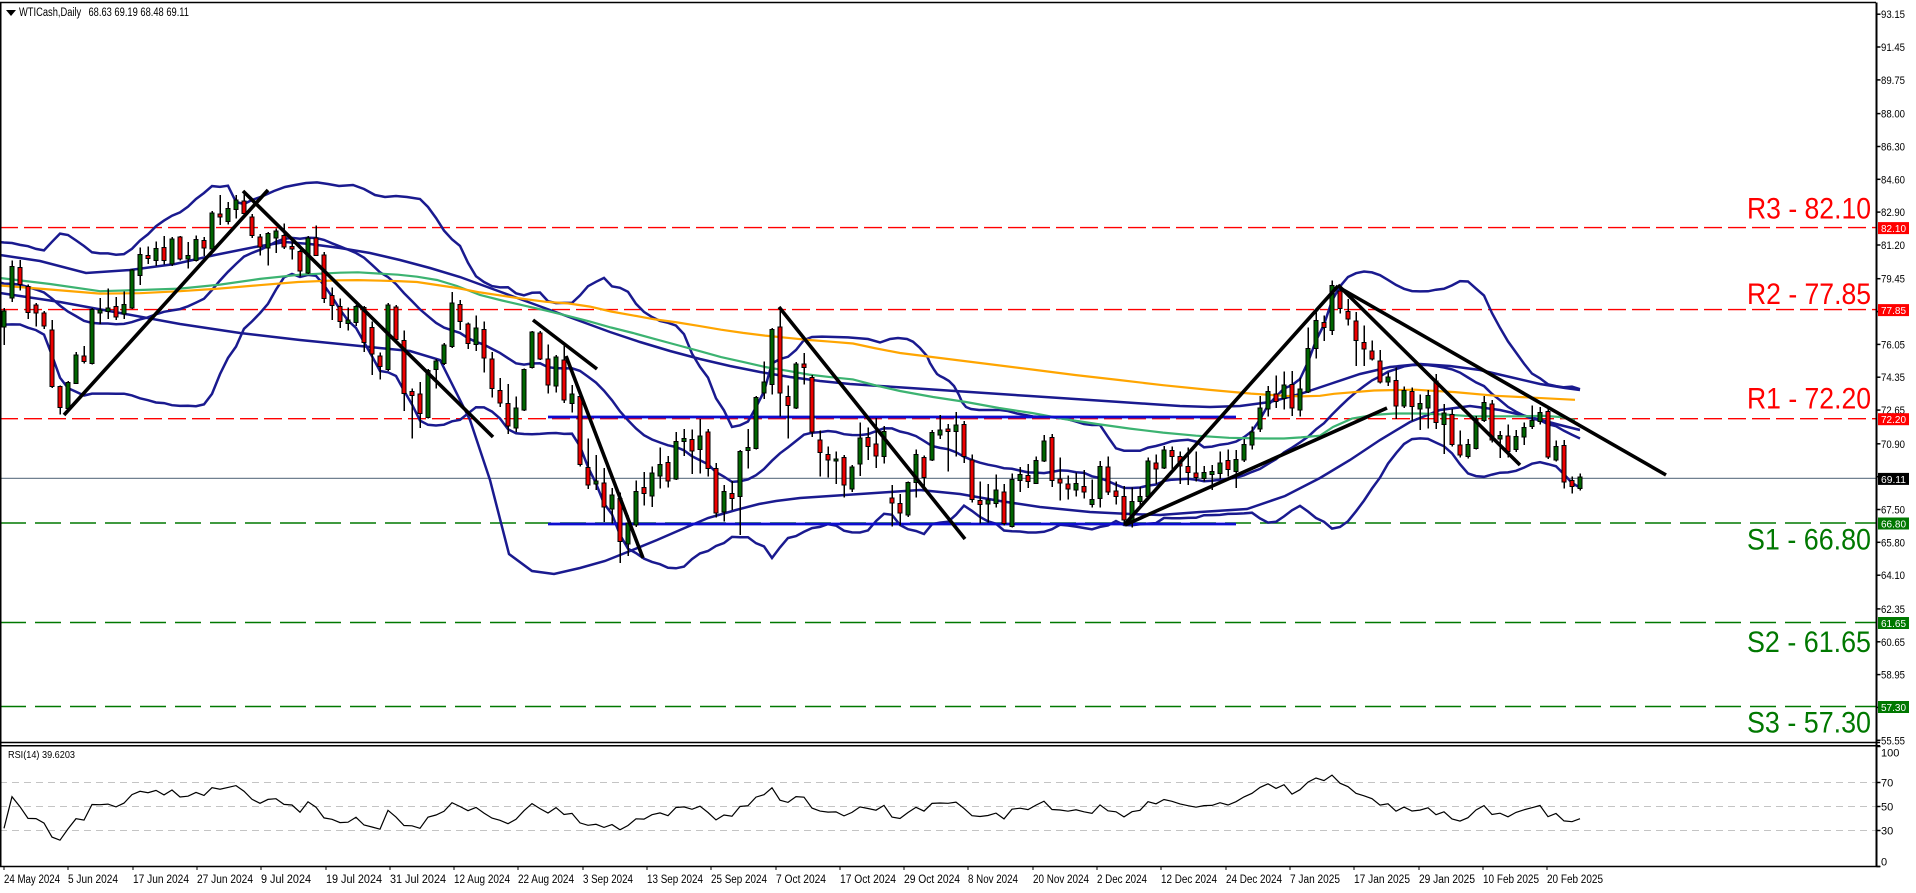 This screenshot has height=893, width=1916. I want to click on svg-text: 77.85, so click(1893, 311).